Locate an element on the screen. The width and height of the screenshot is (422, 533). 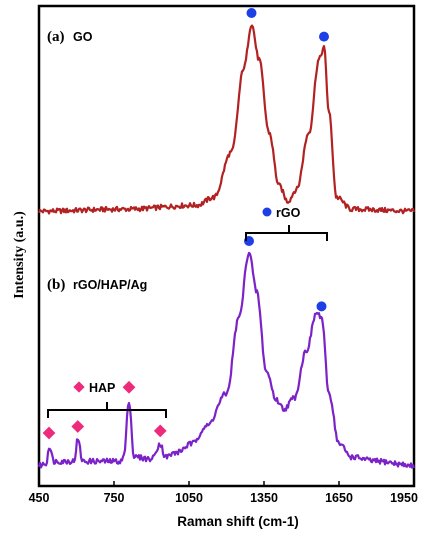
x-axis-title: Raman shift (cm-1) is located at coordinates (238, 521).